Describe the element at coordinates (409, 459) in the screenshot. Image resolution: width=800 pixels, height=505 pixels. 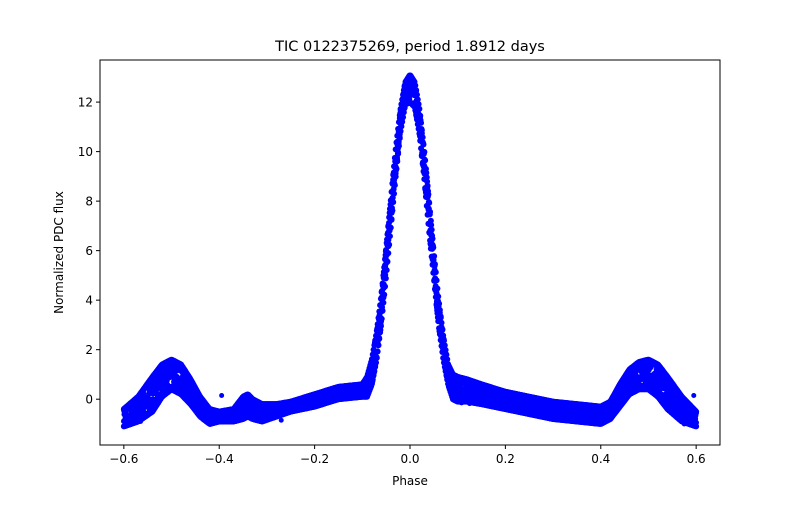
I see `x-tick-label: 0.0` at that location.